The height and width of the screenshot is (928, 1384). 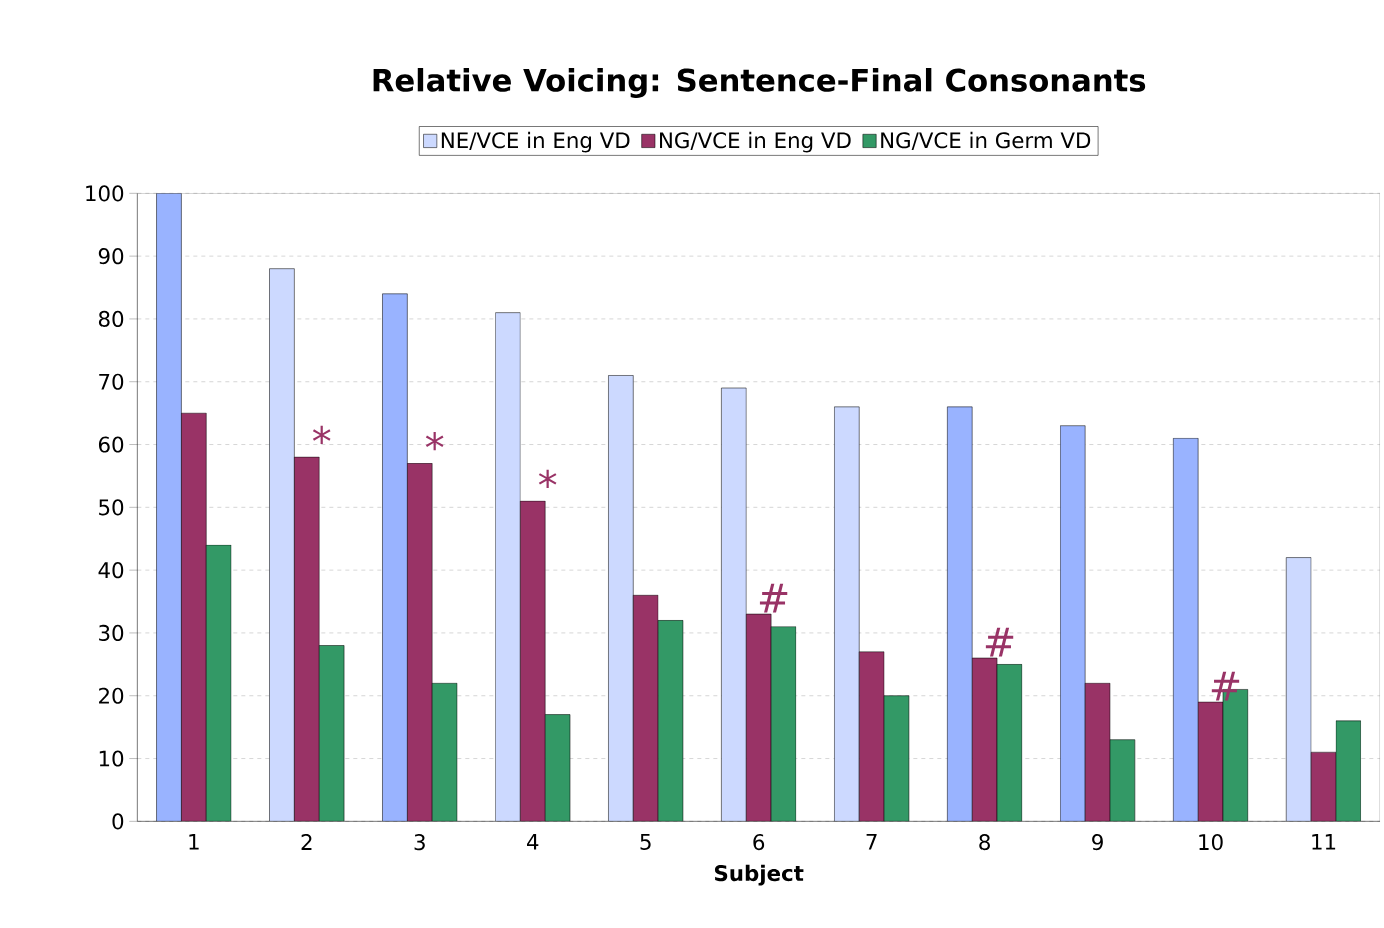 What do you see at coordinates (535, 142) in the screenshot?
I see `legend-label: NE/VCE in Eng VD` at bounding box center [535, 142].